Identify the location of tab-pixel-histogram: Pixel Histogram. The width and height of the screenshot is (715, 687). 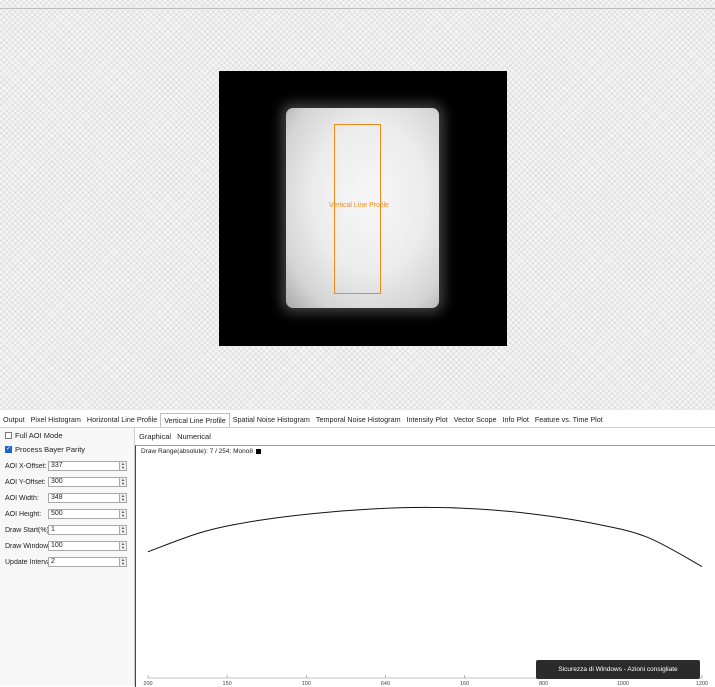
(55, 419).